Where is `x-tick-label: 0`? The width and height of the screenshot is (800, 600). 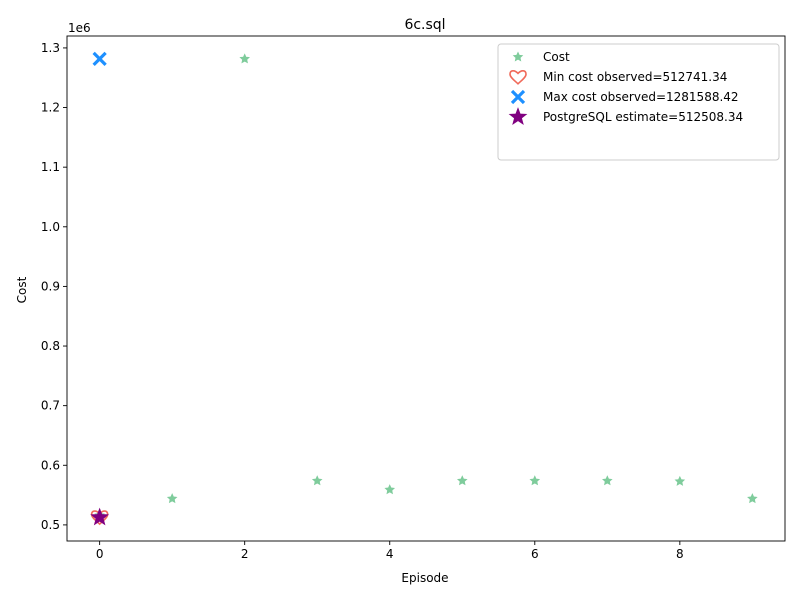
x-tick-label: 0 is located at coordinates (100, 554).